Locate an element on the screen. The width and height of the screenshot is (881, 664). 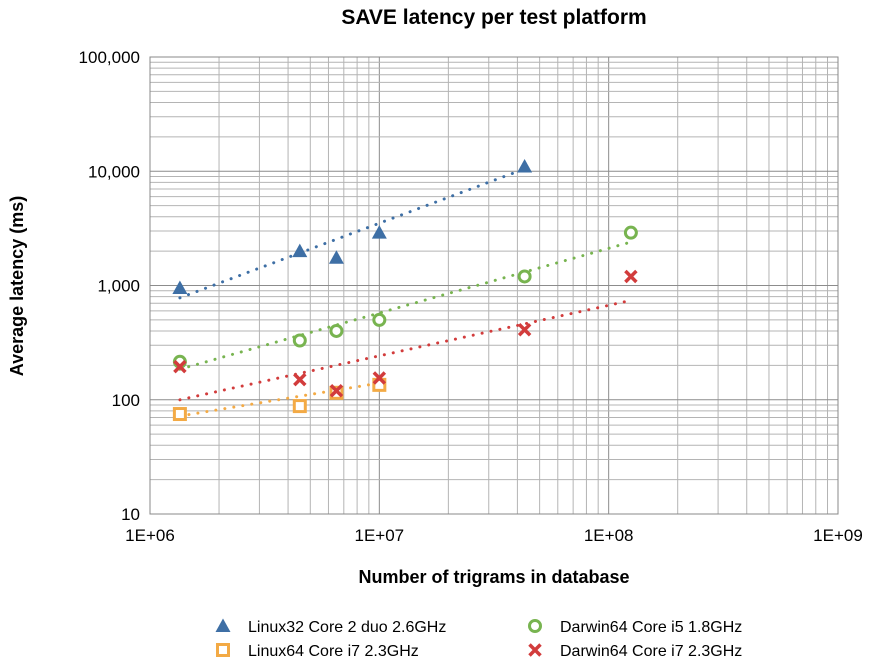
legend-label-0: Linux32 Core 2 duo 2.6GHz is located at coordinates (347, 627).